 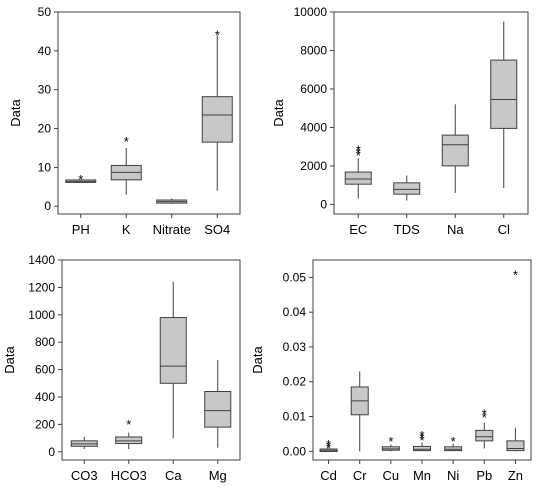 What do you see at coordinates (358, 229) in the screenshot?
I see `x-tick-label-ec: EC` at bounding box center [358, 229].